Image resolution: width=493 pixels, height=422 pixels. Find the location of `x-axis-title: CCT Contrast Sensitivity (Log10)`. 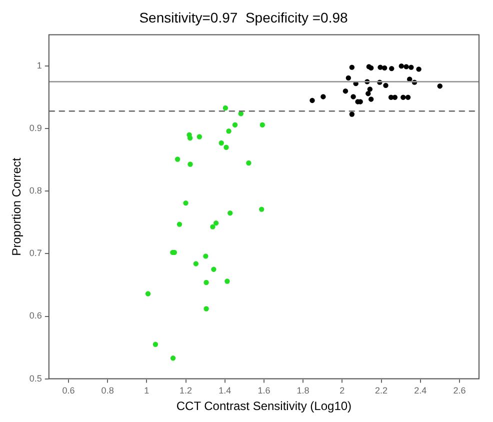

x-axis-title: CCT Contrast Sensitivity (Log10) is located at coordinates (264, 406).